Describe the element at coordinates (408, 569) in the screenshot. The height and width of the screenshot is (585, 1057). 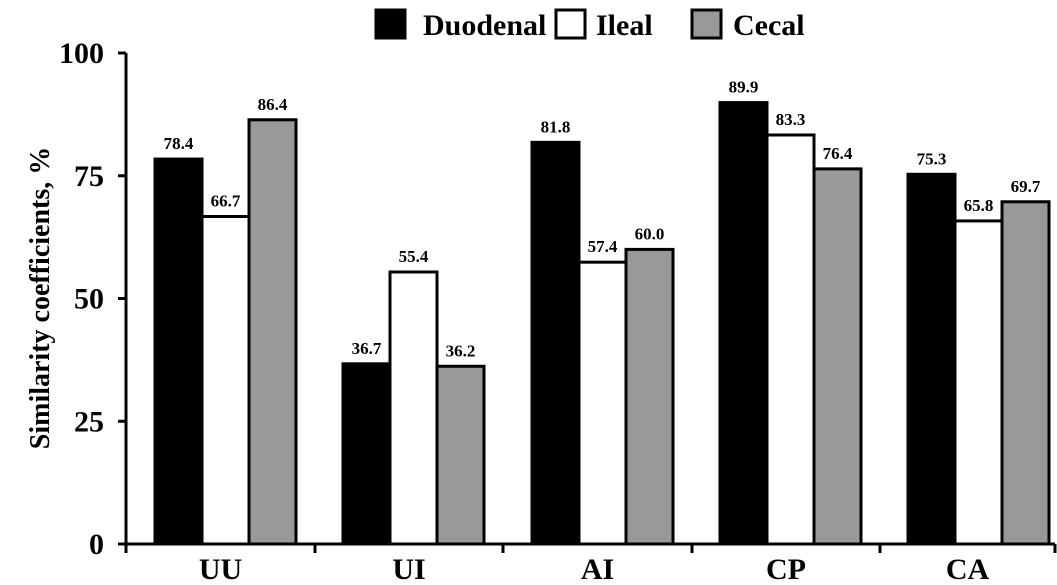
I see `x-category-label-ui: UI` at that location.